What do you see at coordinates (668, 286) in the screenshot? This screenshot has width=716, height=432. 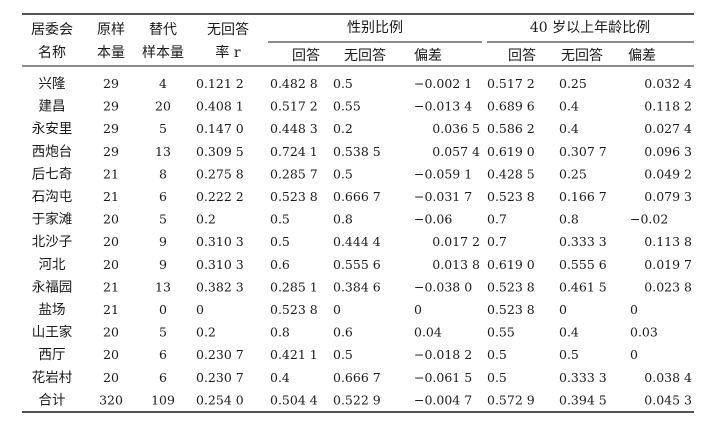 I see `cell-age-bias: 0.023 8` at bounding box center [668, 286].